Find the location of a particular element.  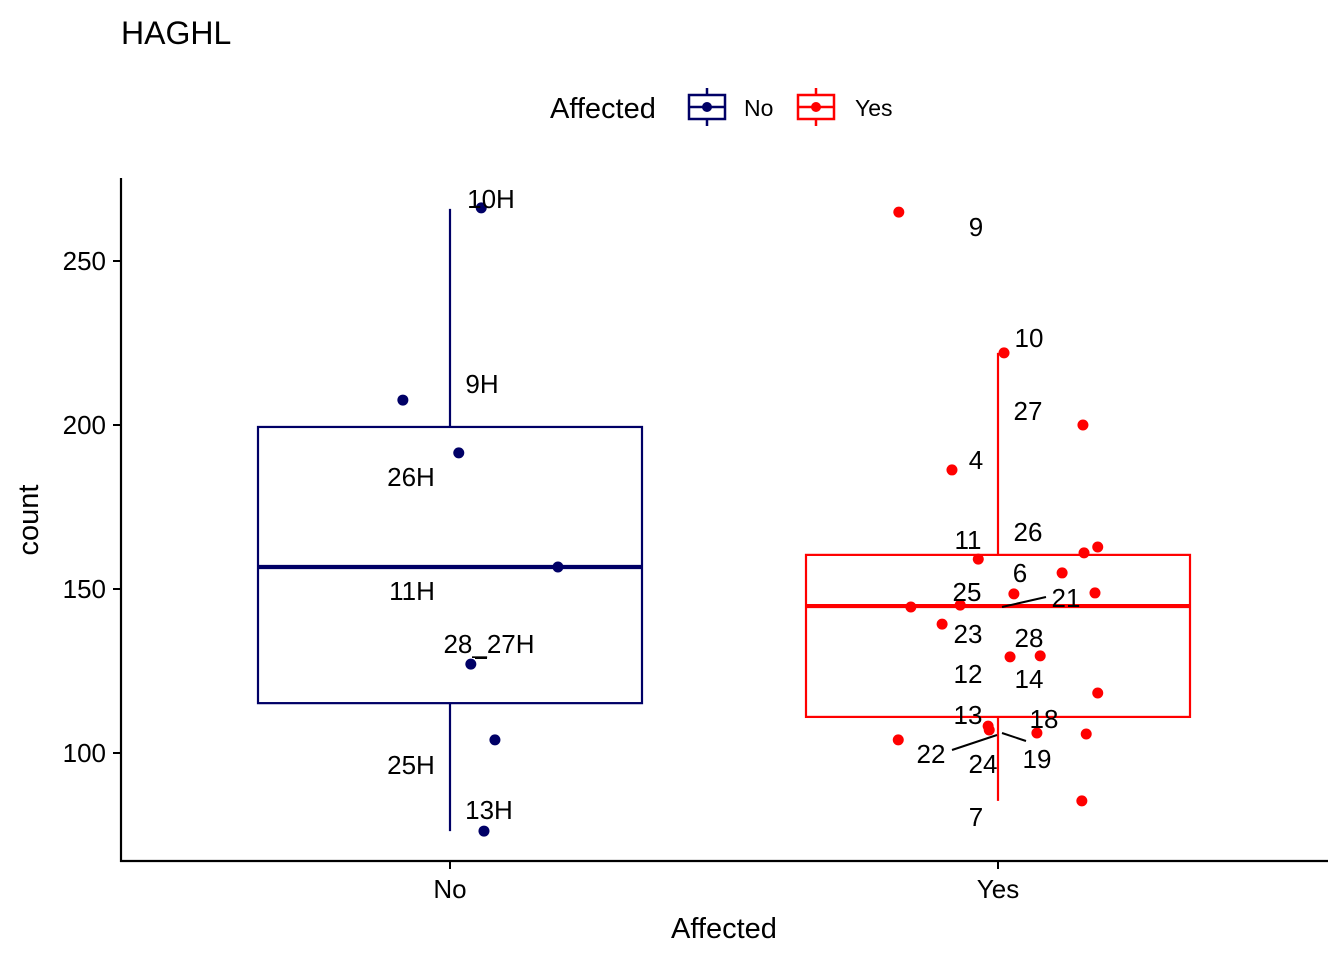

point-label: 10H is located at coordinates (491, 199).